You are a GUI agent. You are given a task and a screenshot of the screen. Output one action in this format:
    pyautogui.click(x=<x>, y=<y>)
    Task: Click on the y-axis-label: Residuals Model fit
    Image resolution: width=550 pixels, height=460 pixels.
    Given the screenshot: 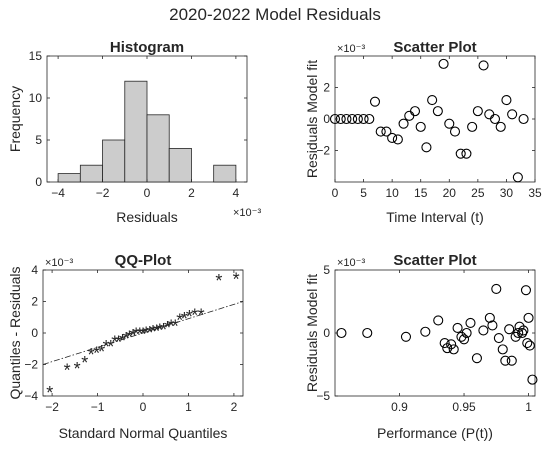 What is the action you would take?
    pyautogui.click(x=312, y=119)
    